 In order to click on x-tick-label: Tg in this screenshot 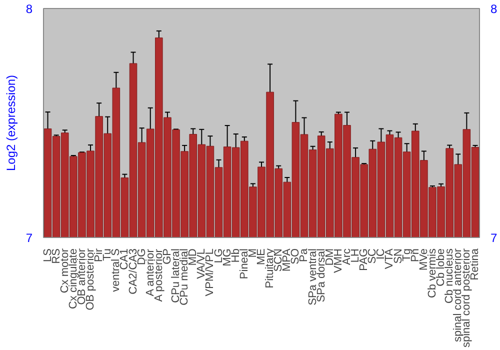, I will do `click(406, 255)`.